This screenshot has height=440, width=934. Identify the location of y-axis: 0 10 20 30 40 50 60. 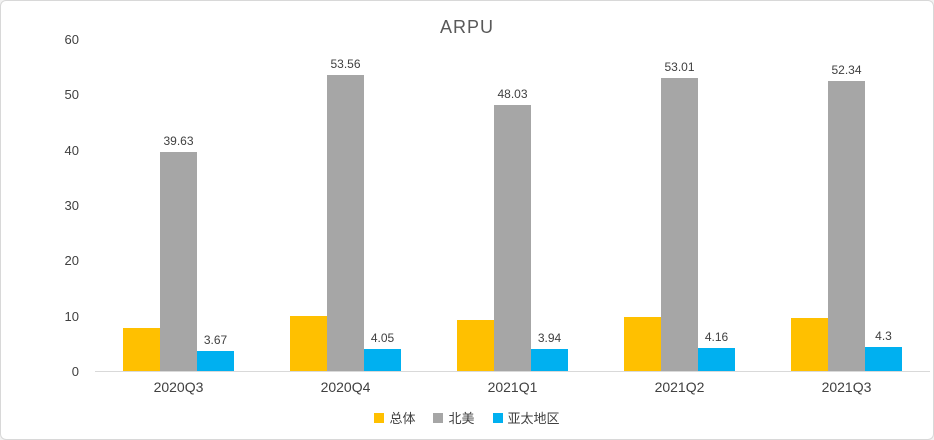
(55, 205).